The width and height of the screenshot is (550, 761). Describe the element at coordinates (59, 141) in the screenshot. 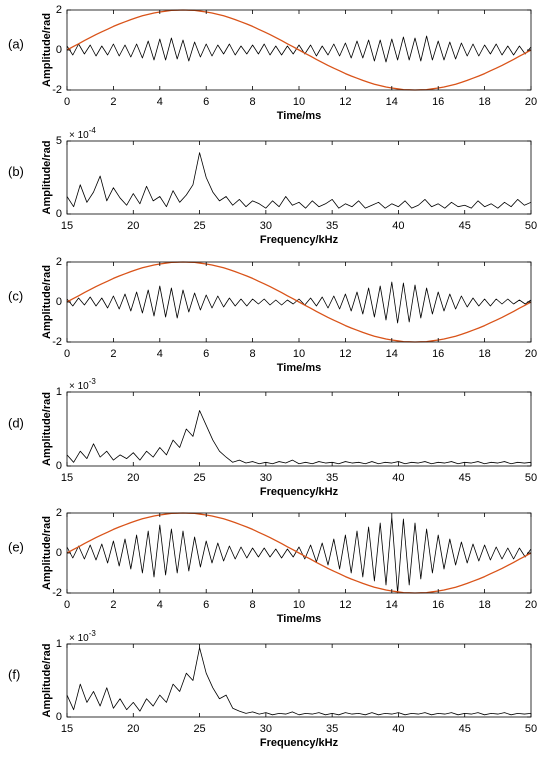

I see `y-tick-label: 5` at that location.